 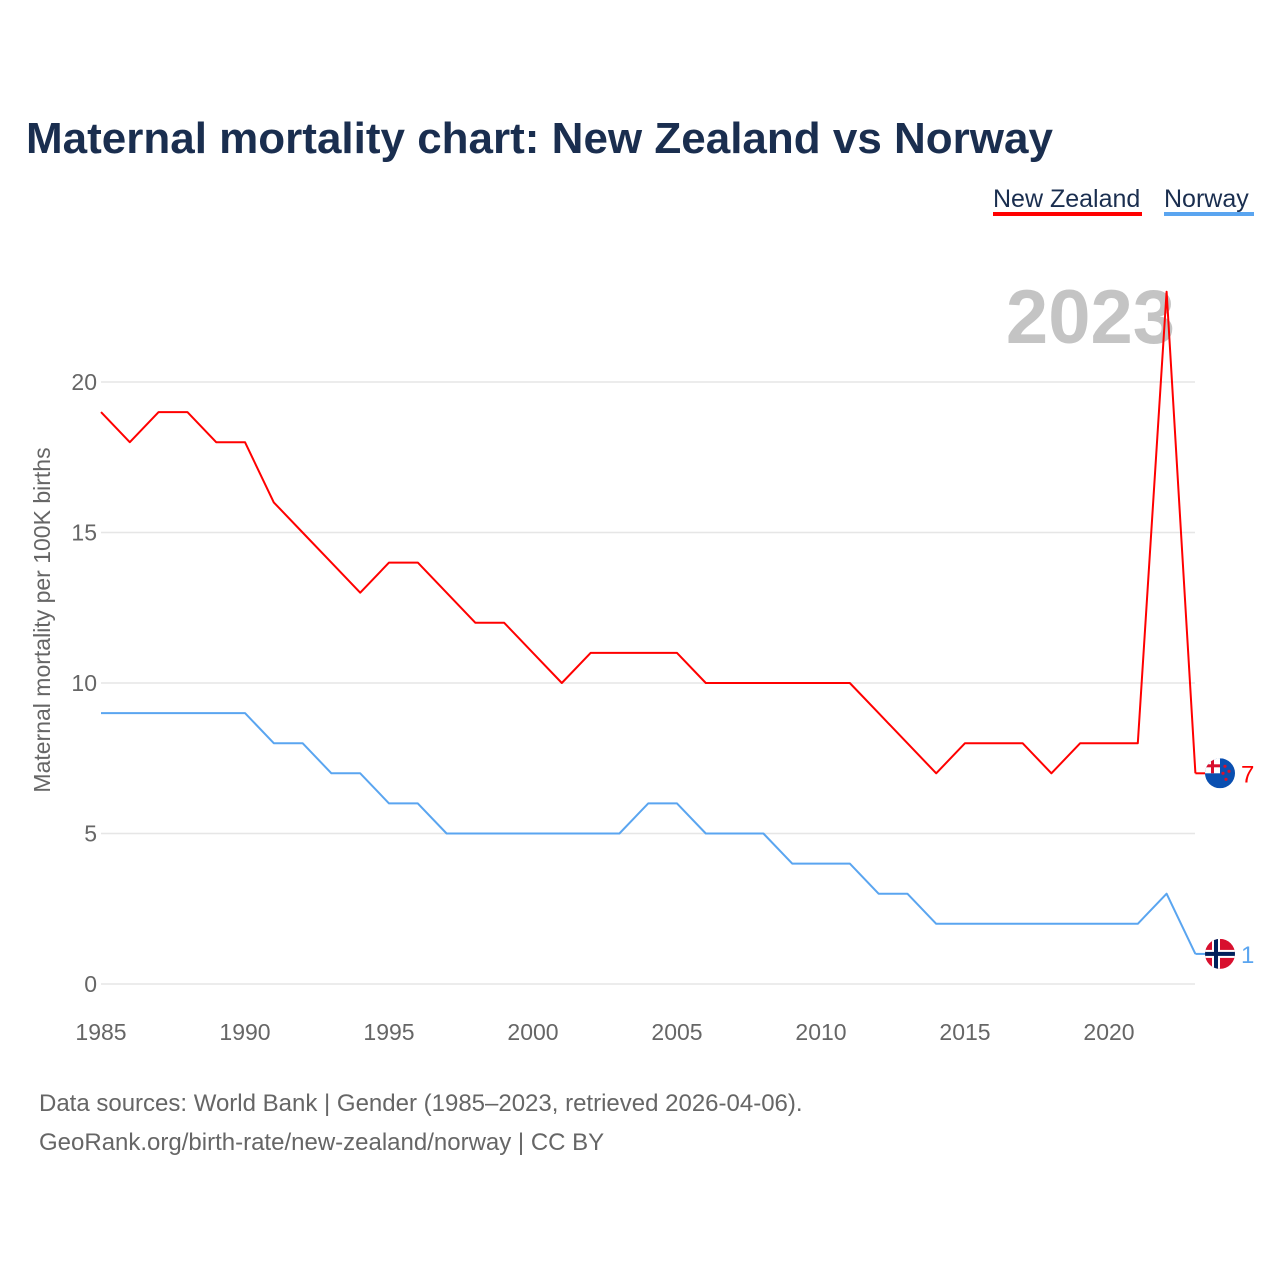 I want to click on year-watermark: 2023, so click(x=1090, y=317).